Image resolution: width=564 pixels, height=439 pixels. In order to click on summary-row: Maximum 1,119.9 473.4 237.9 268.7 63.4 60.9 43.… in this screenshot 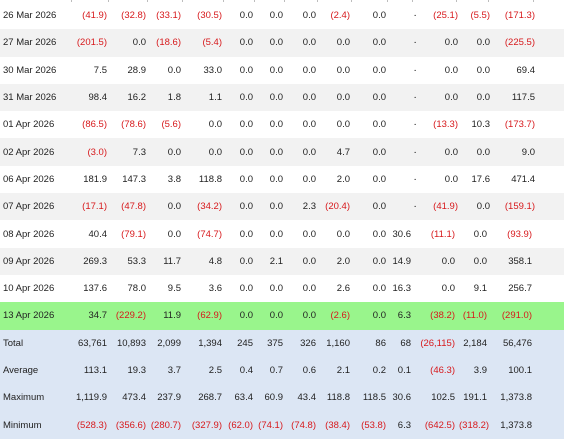, I will do `click(282, 398)`.